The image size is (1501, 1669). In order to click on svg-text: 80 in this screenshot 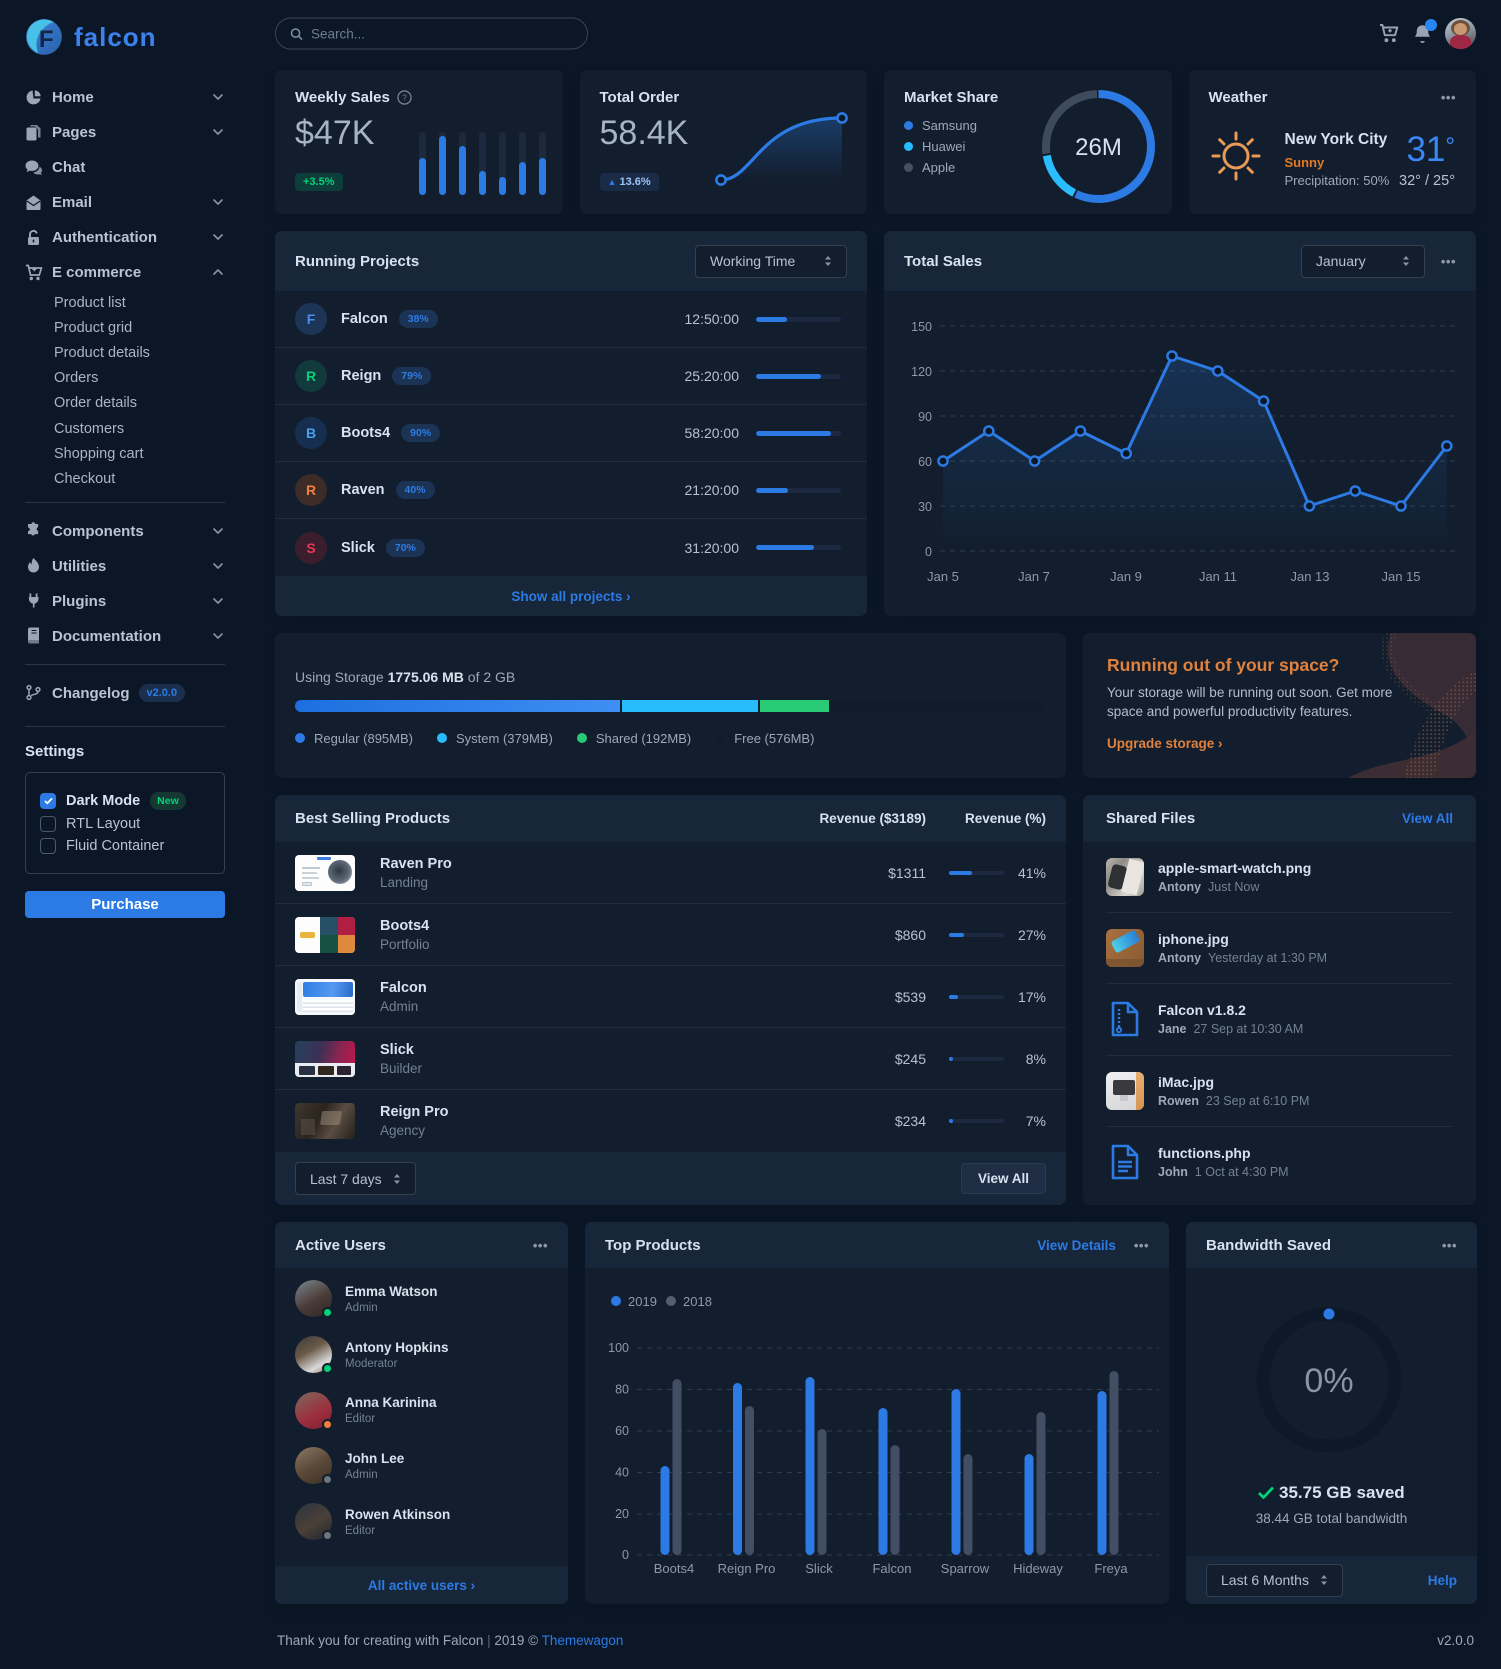, I will do `click(622, 1390)`.